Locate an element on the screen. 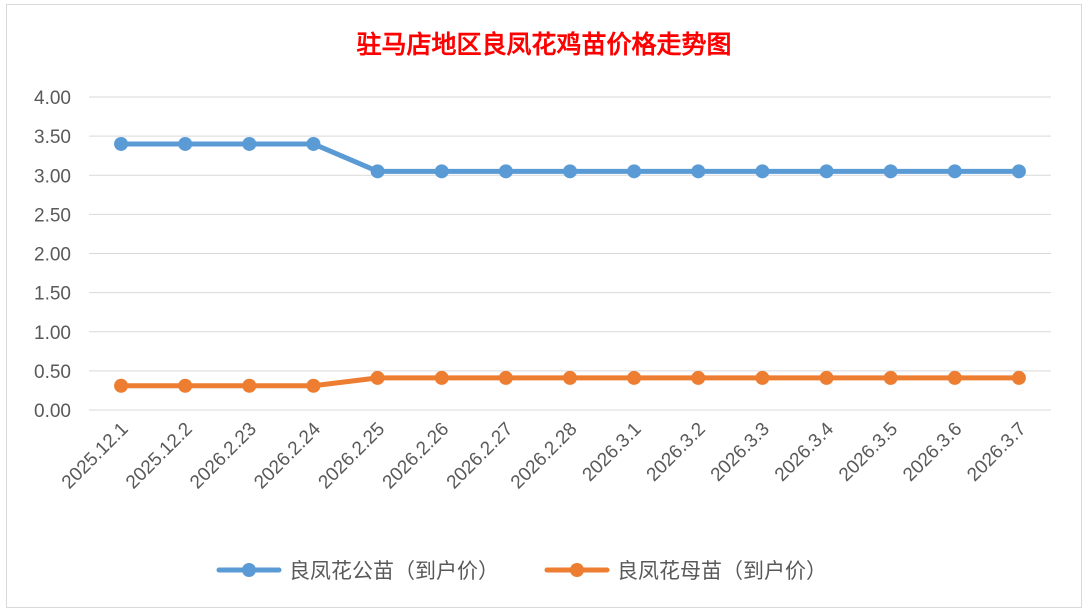 This screenshot has height=614, width=1088. x-tick-label: 2026.3.3 is located at coordinates (740, 452).